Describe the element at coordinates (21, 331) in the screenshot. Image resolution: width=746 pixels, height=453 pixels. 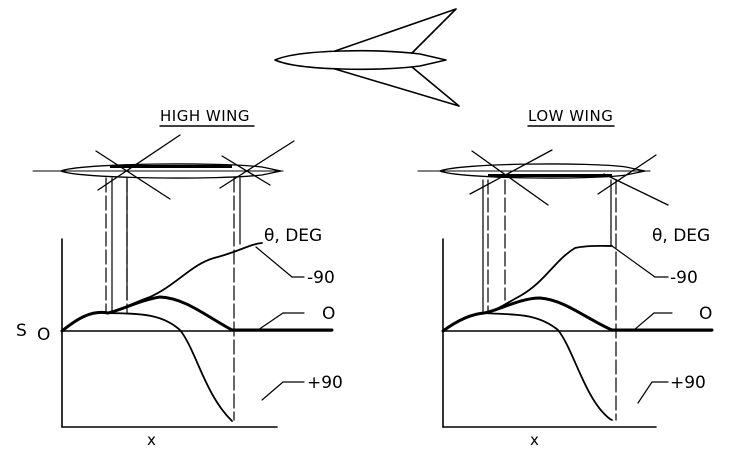
I see `y-axis-label: S` at that location.